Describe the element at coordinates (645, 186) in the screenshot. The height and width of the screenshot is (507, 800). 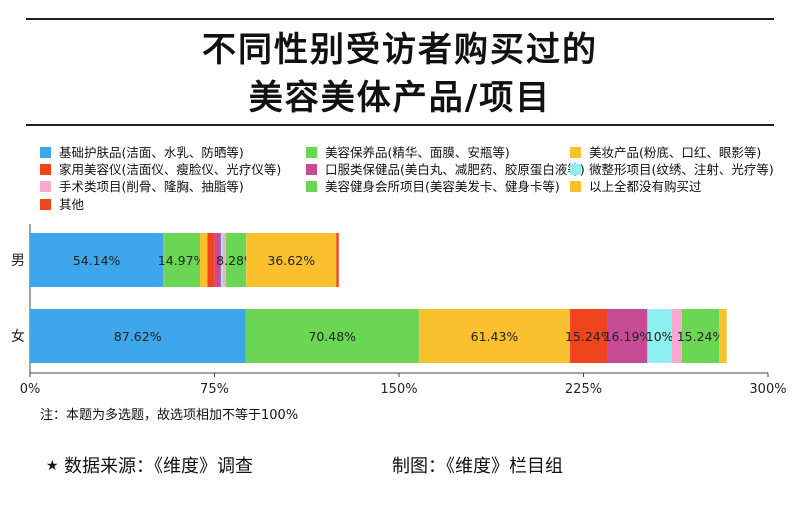
I see `legend-label-series-8: 以上全都没有购买过` at that location.